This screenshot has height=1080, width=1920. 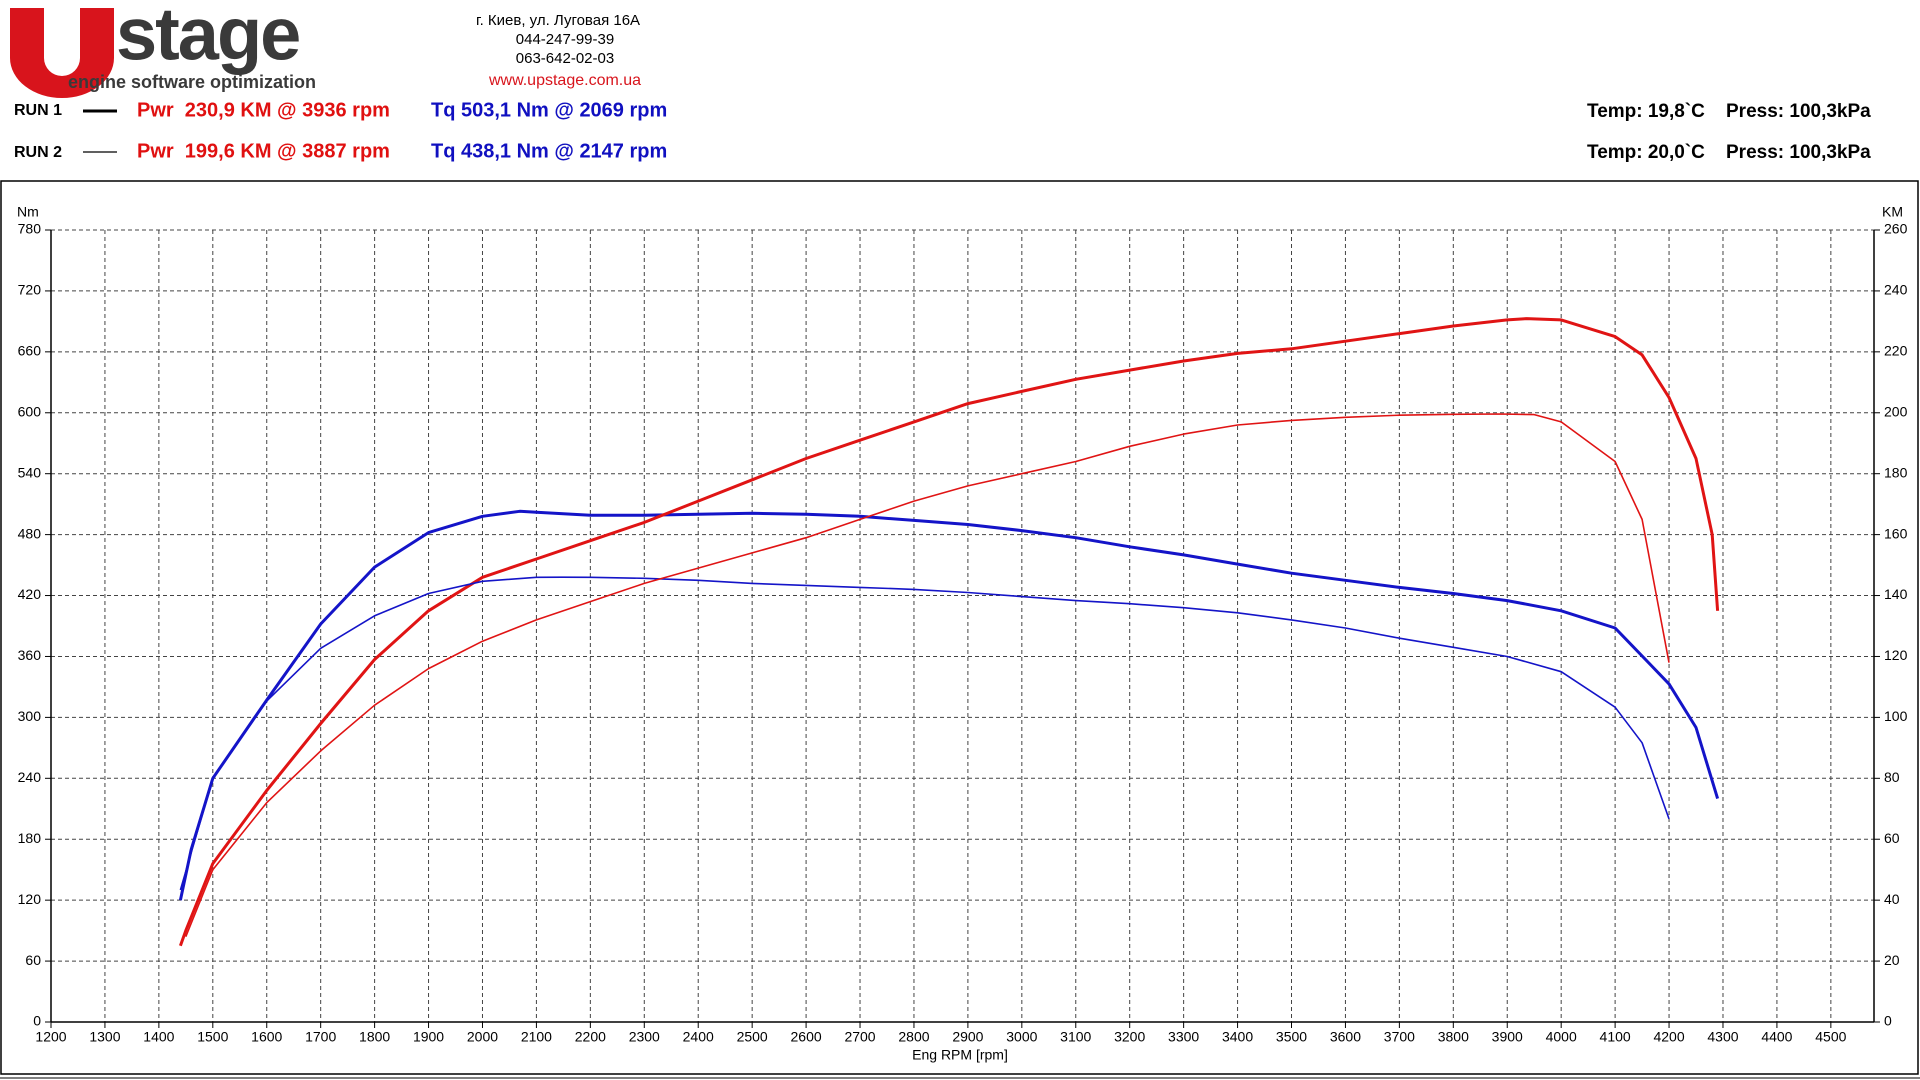 I want to click on logo-mark, so click(x=62, y=53).